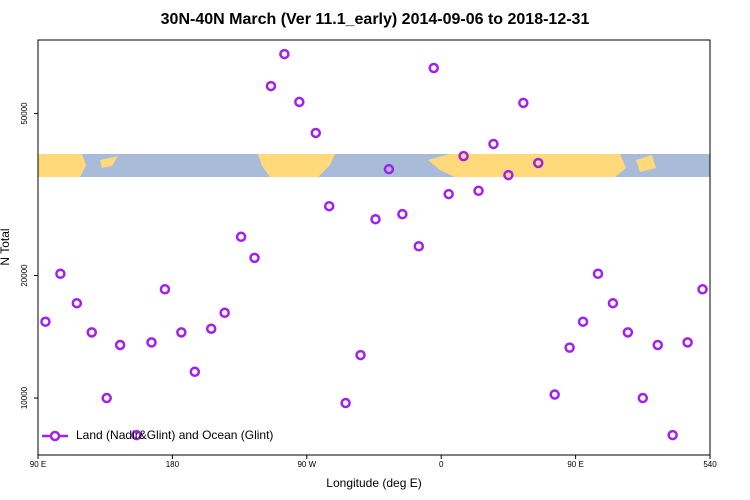 This screenshot has height=500, width=750. Describe the element at coordinates (174, 435) in the screenshot. I see `legend-label: Land (Nadir&Glint) and Ocean (Glint)` at that location.